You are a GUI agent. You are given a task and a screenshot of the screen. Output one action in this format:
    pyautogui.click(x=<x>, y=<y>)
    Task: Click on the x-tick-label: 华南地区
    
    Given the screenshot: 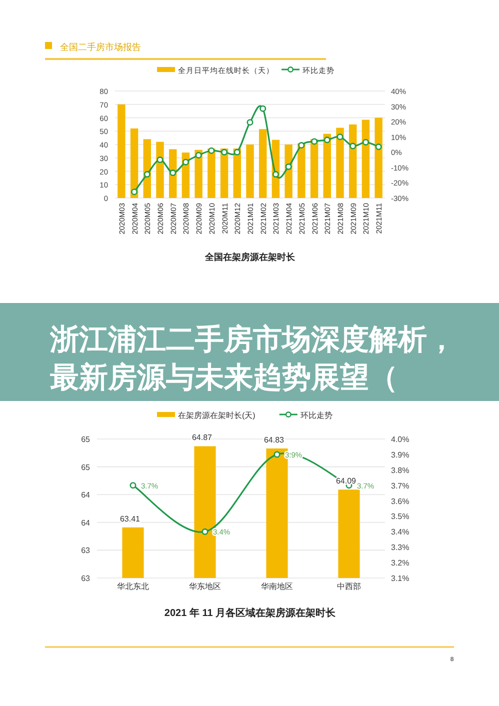 What is the action you would take?
    pyautogui.click(x=277, y=586)
    